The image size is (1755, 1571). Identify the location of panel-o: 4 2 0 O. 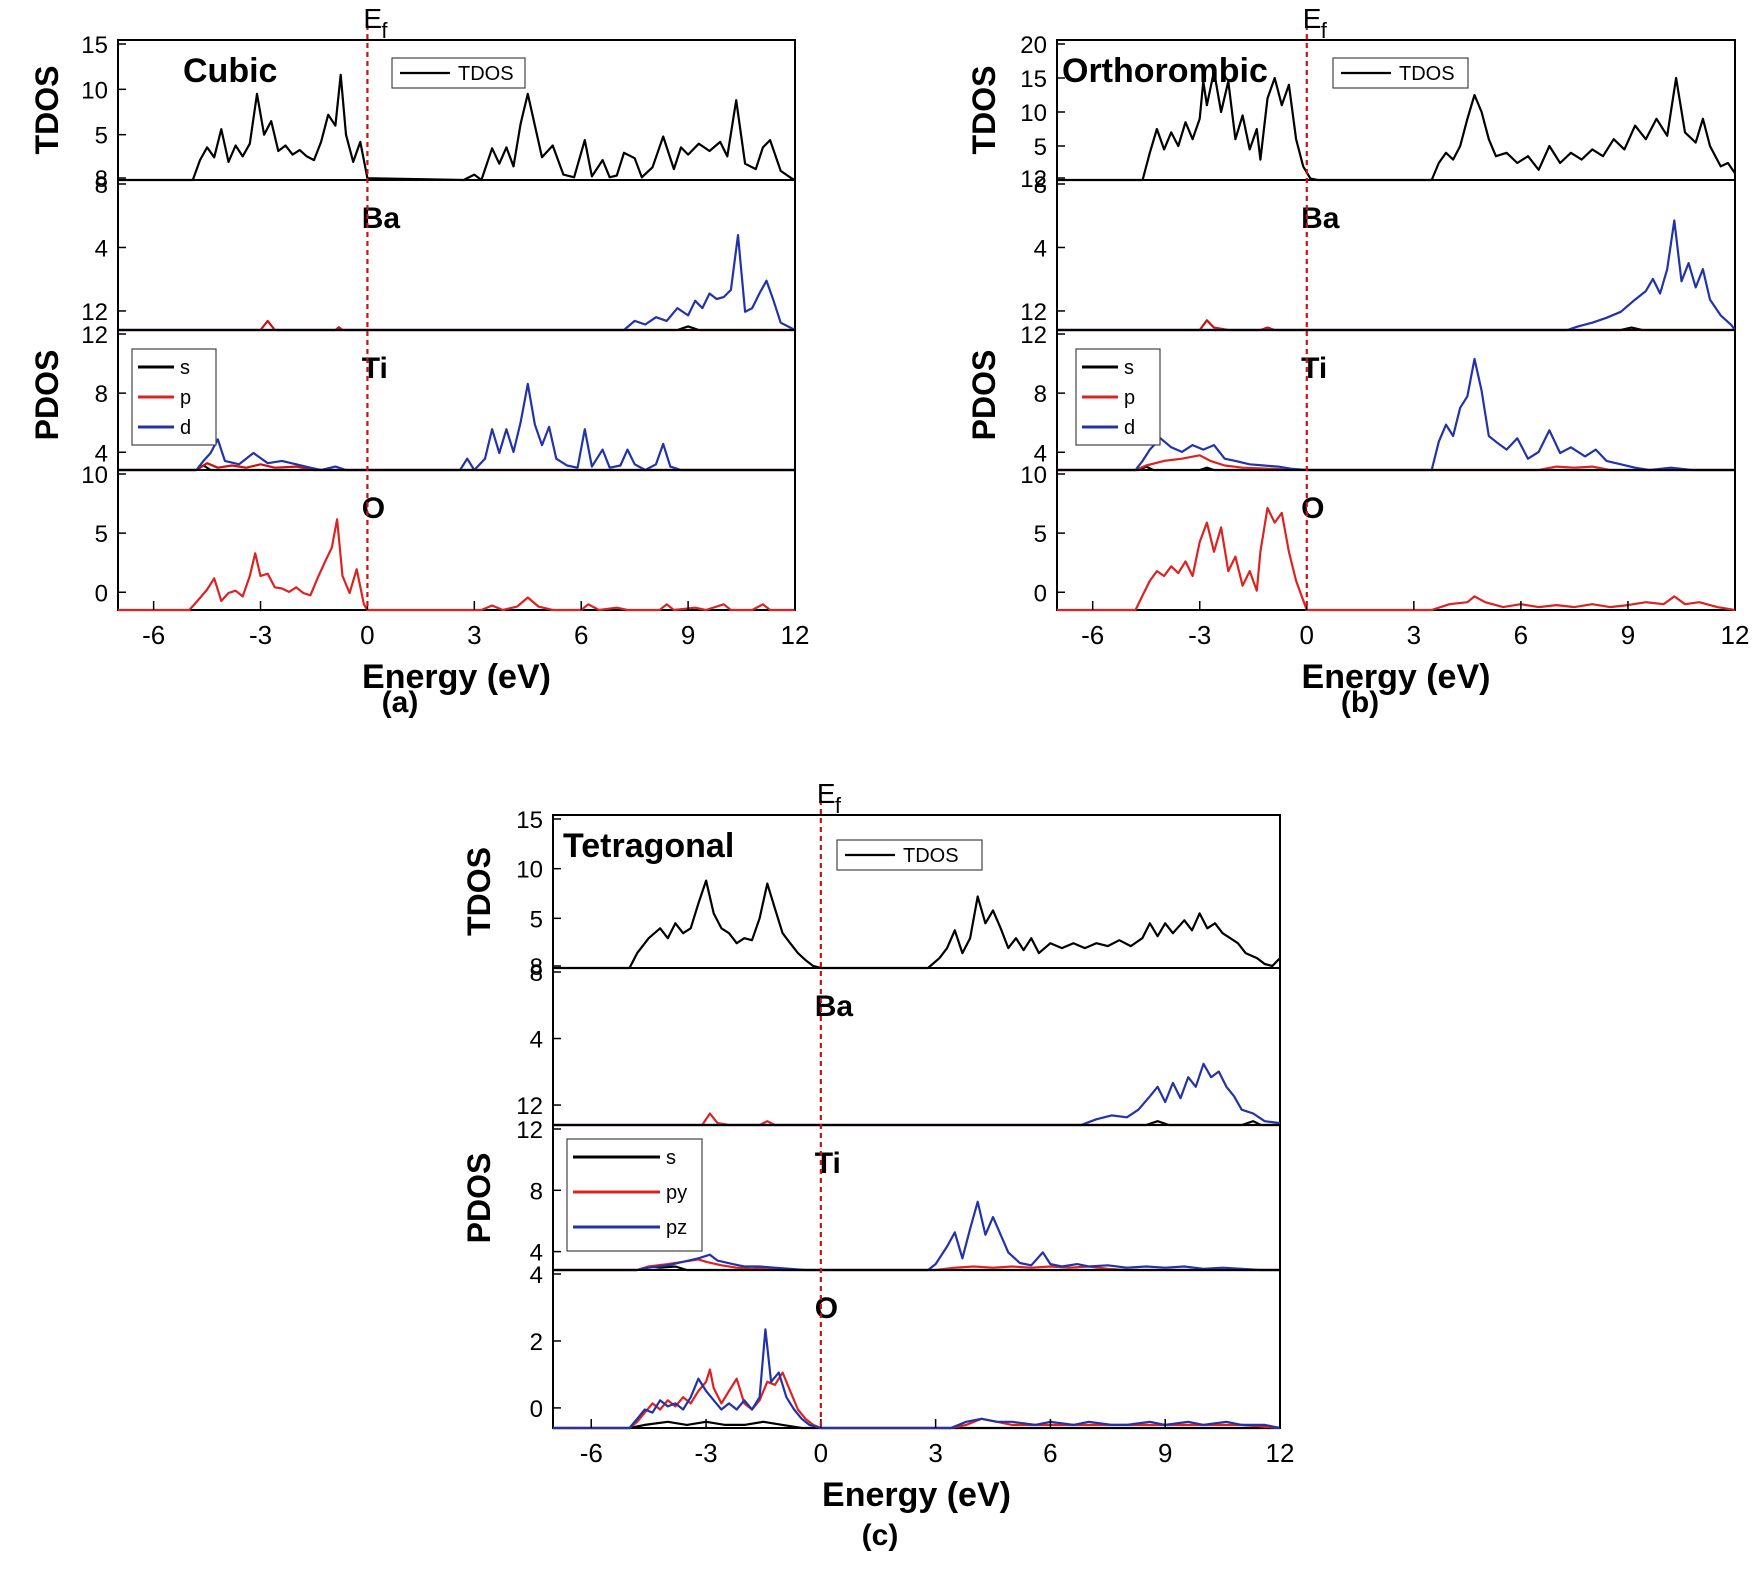
(905, 1346).